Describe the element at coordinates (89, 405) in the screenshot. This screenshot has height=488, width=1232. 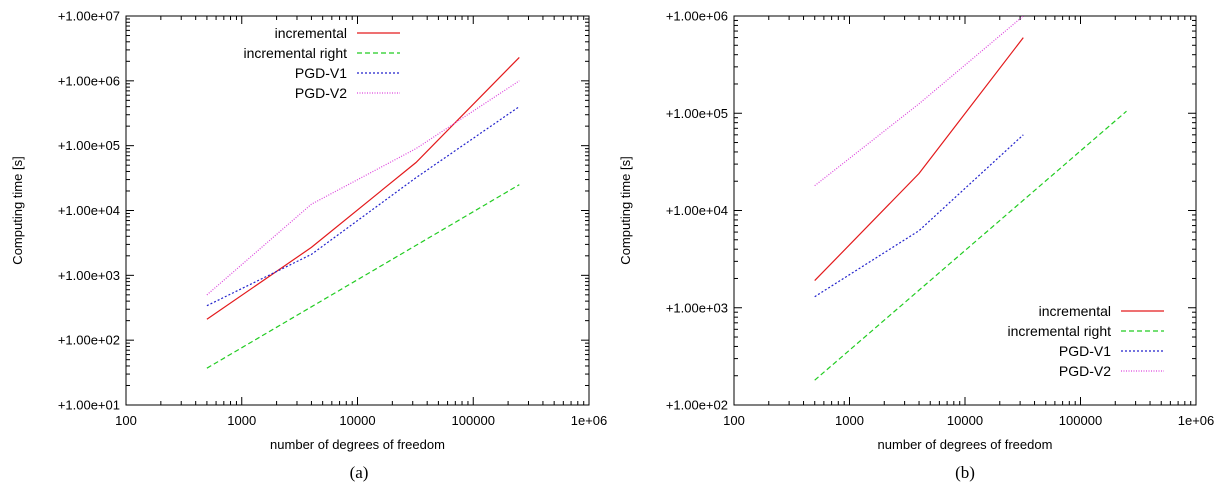
I see `y-tick-label: +1.00e+01` at that location.